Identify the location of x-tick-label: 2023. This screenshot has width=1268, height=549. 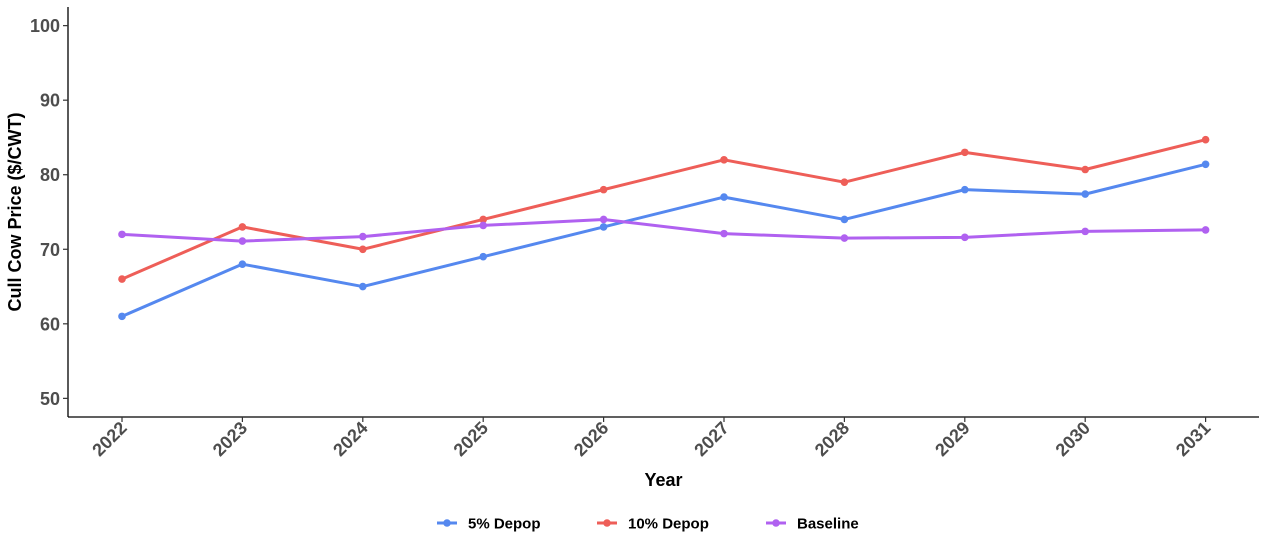
(230, 439).